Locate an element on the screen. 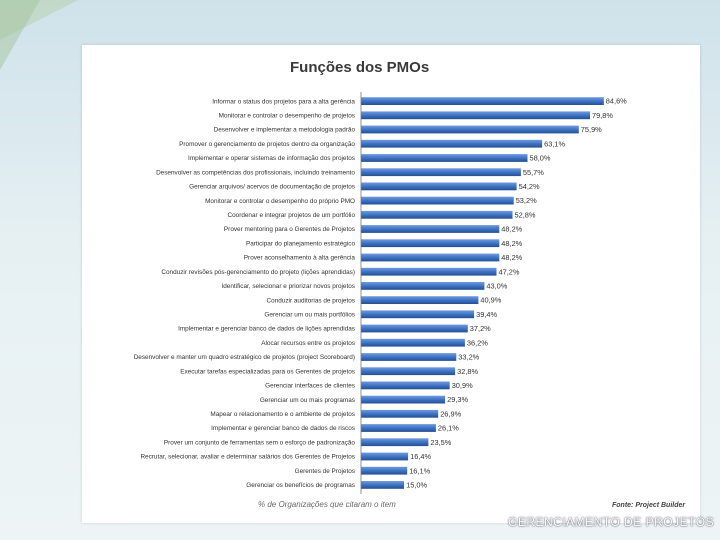 The height and width of the screenshot is (540, 720). data-label: 16,1% is located at coordinates (419, 470).